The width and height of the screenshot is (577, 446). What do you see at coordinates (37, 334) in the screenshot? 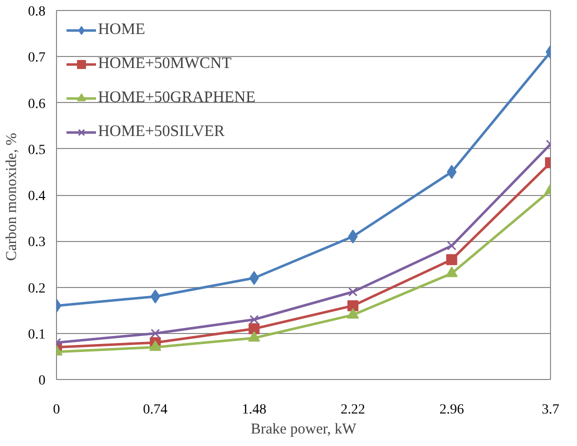
I see `y-tick-label: 0.1` at bounding box center [37, 334].